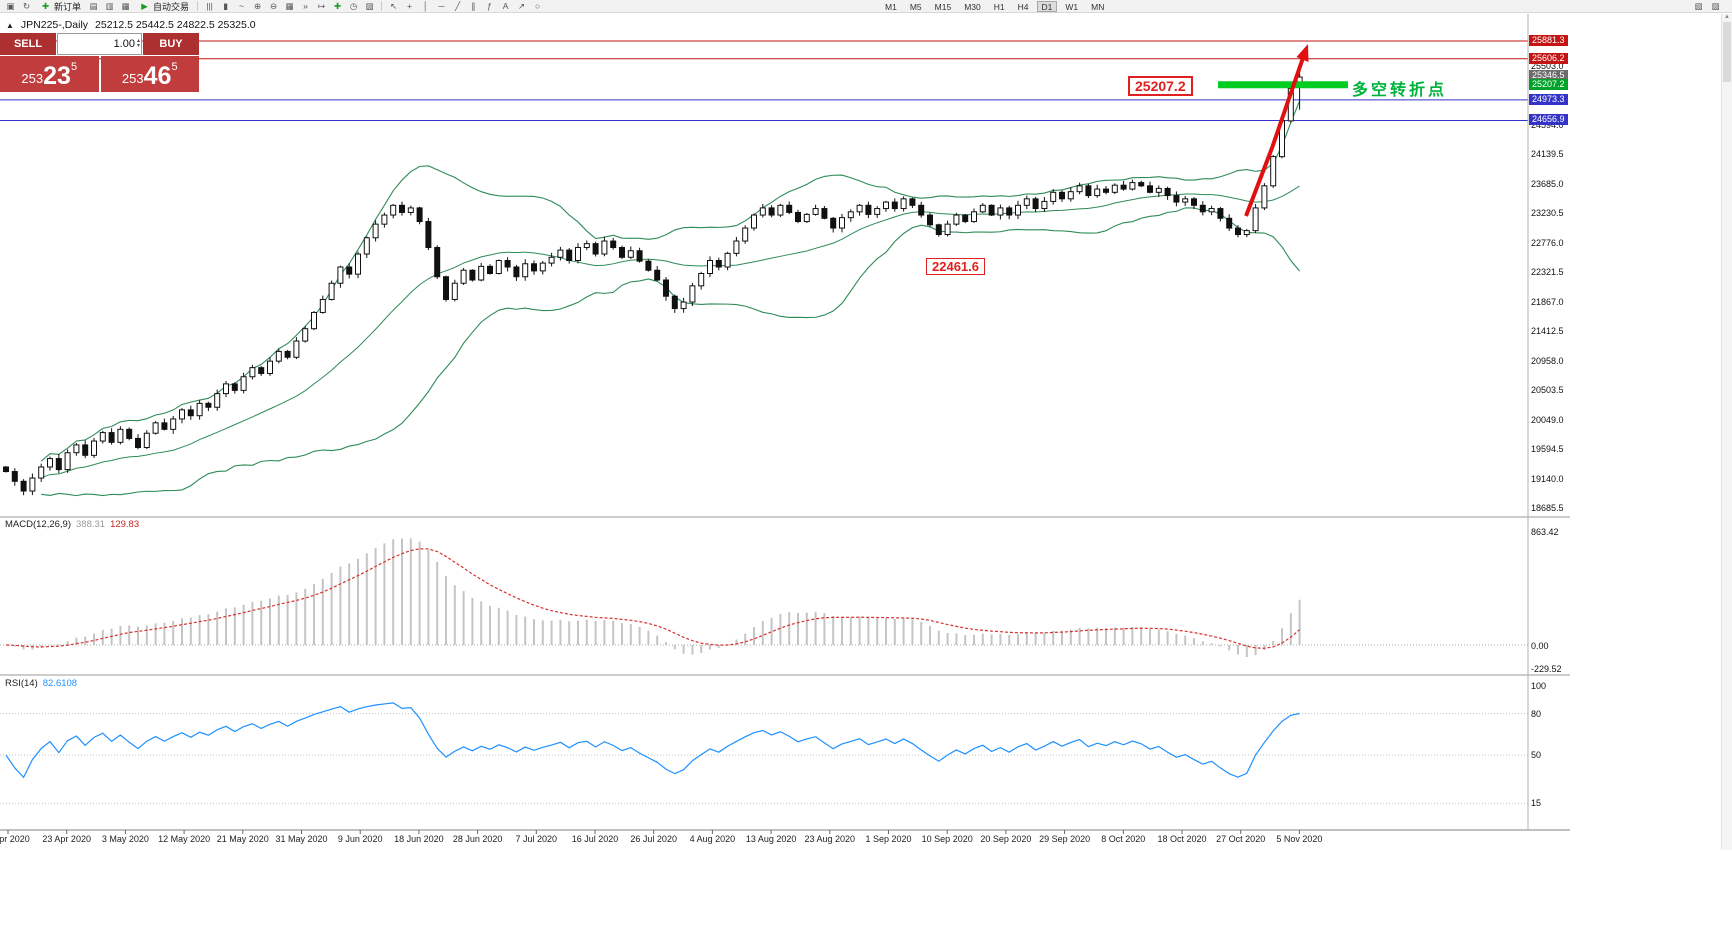  I want to click on ask-decimal: 5, so click(174, 67).